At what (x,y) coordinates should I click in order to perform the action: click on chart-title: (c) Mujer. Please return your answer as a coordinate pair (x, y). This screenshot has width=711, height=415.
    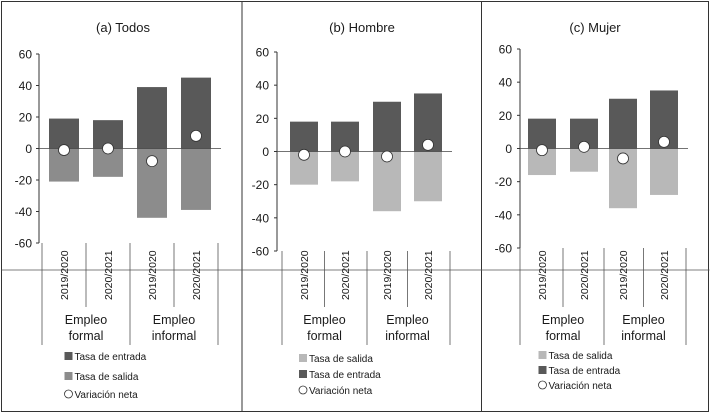
    Looking at the image, I should click on (595, 27).